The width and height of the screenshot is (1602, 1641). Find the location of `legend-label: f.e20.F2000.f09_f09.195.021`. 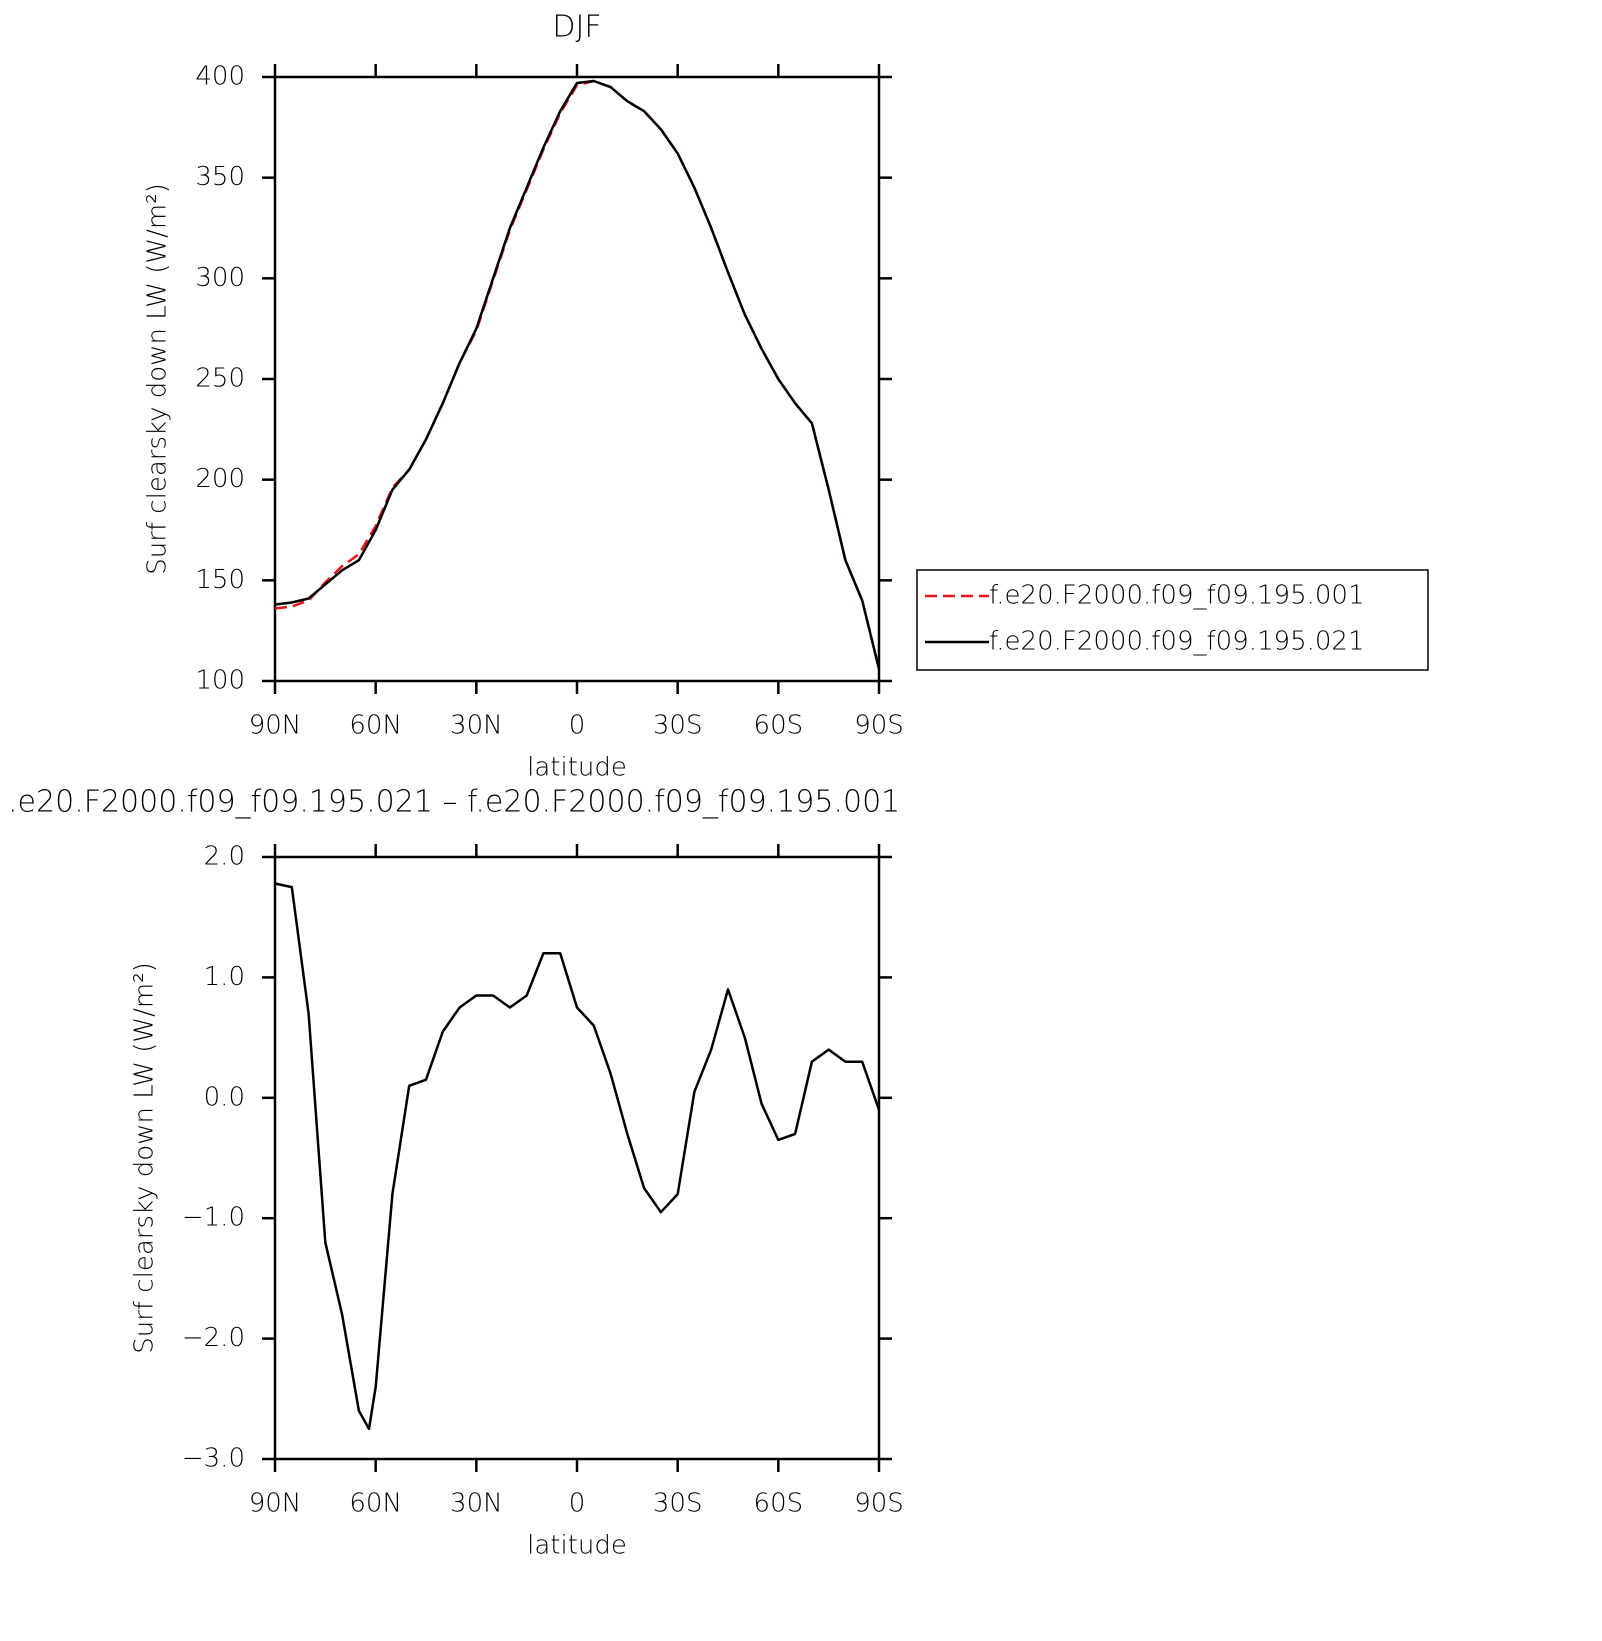

legend-label: f.e20.F2000.f09_f09.195.021 is located at coordinates (1177, 642).